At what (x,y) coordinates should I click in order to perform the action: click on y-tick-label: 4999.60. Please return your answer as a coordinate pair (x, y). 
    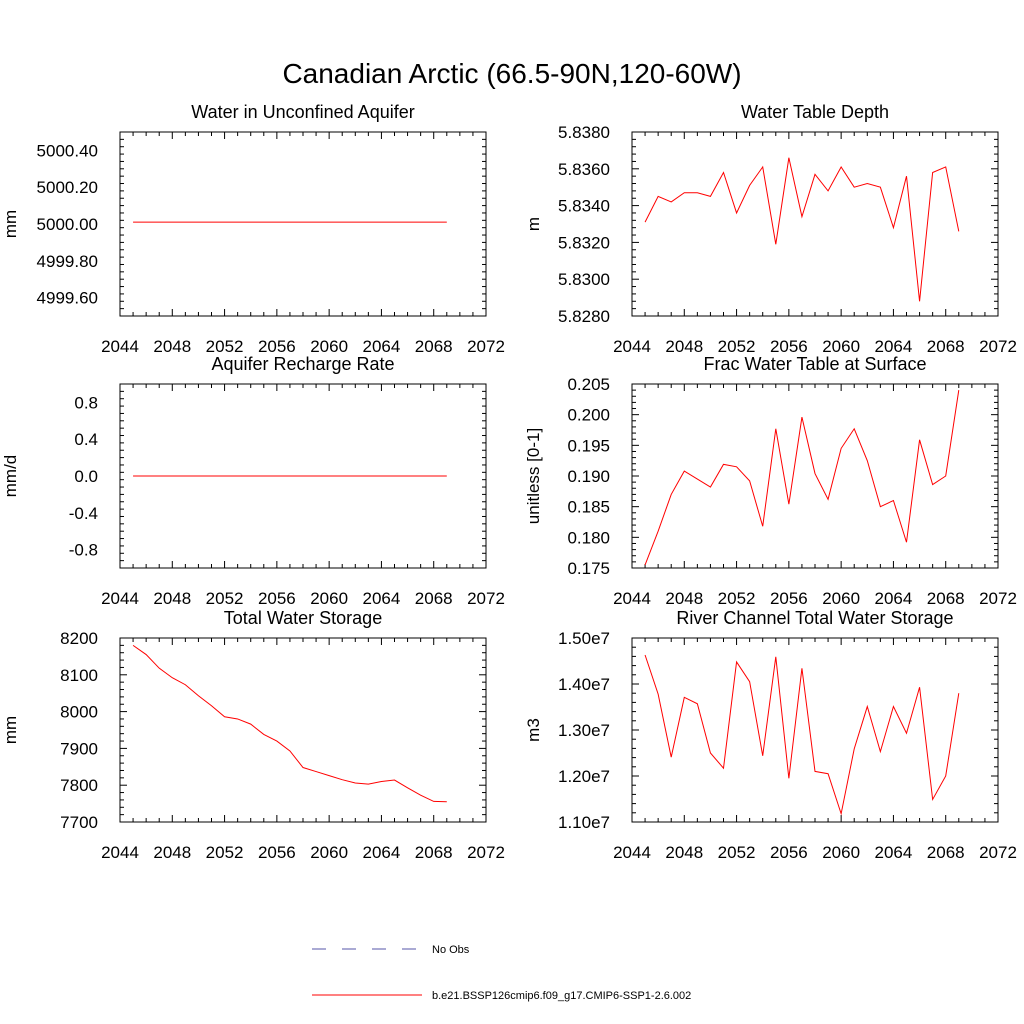
    Looking at the image, I should click on (67, 298).